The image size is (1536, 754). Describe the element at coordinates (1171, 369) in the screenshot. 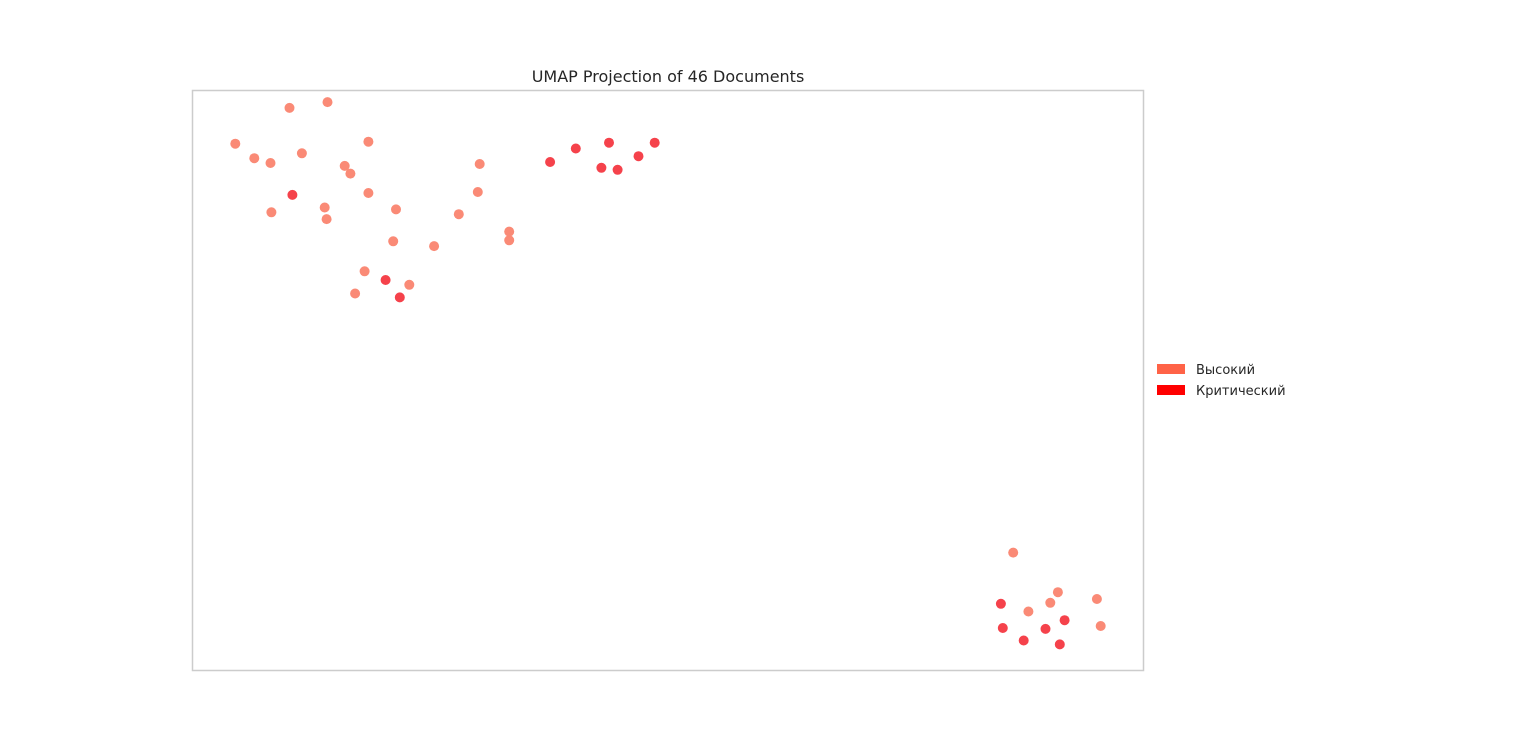

I see `legend-swatch-vysokiy` at that location.